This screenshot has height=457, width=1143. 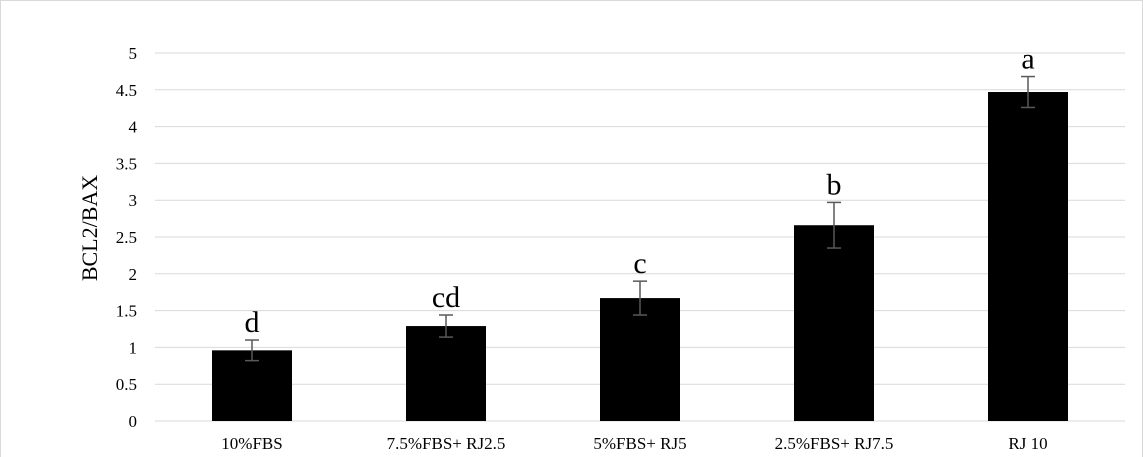 What do you see at coordinates (252, 322) in the screenshot?
I see `significance-label: d` at bounding box center [252, 322].